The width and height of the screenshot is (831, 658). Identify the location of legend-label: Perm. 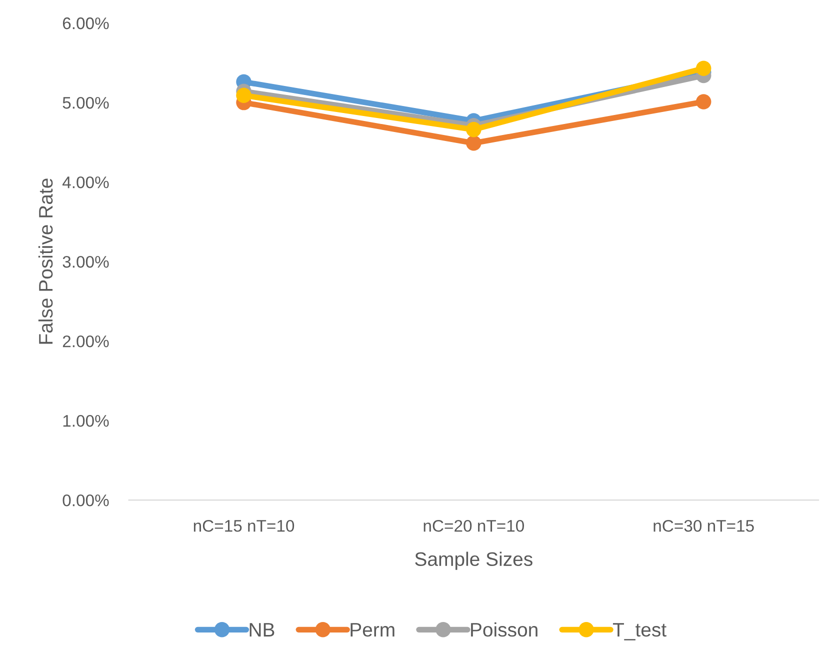
(372, 630).